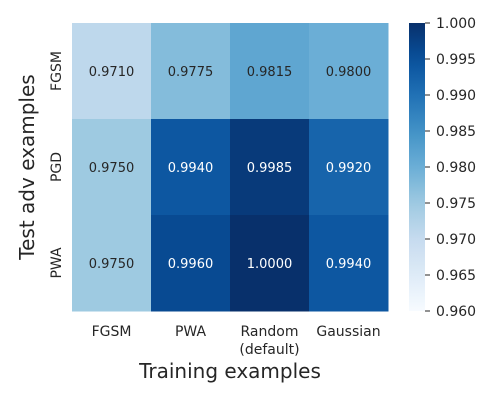 This screenshot has width=500, height=400. I want to click on colorbar-tick-label: 0.985, so click(456, 132).